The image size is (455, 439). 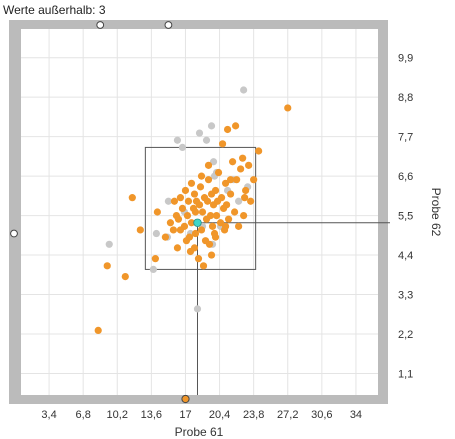 What do you see at coordinates (321, 415) in the screenshot?
I see `x-tick-label: 30,6` at bounding box center [321, 415].